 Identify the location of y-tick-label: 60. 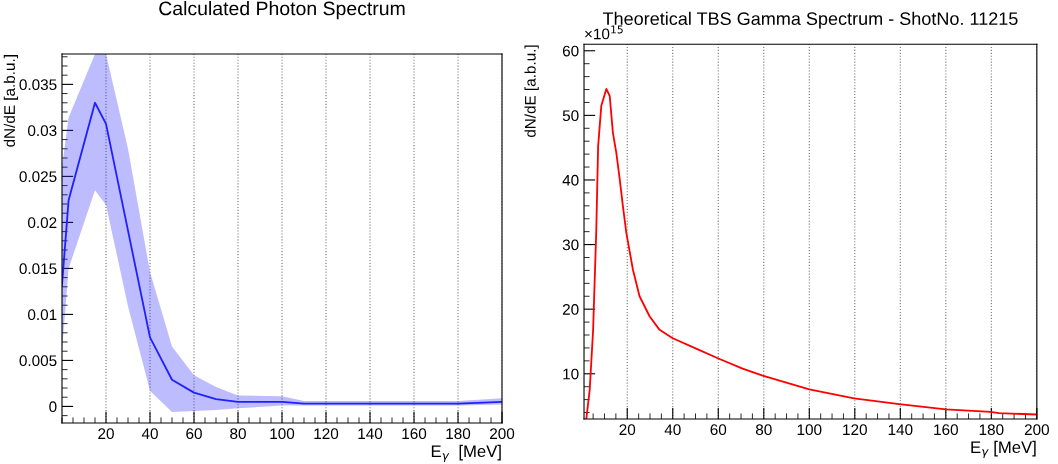
(570, 51).